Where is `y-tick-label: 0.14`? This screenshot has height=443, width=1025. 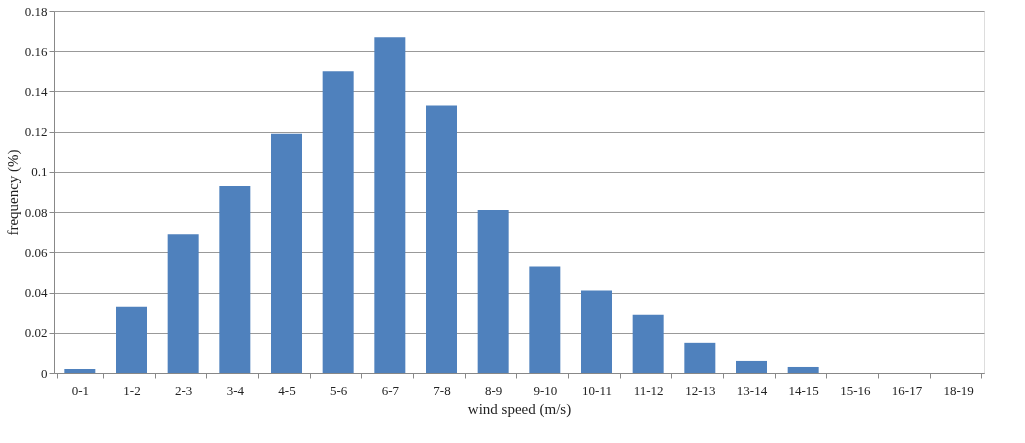 y-tick-label: 0.14 is located at coordinates (36, 91).